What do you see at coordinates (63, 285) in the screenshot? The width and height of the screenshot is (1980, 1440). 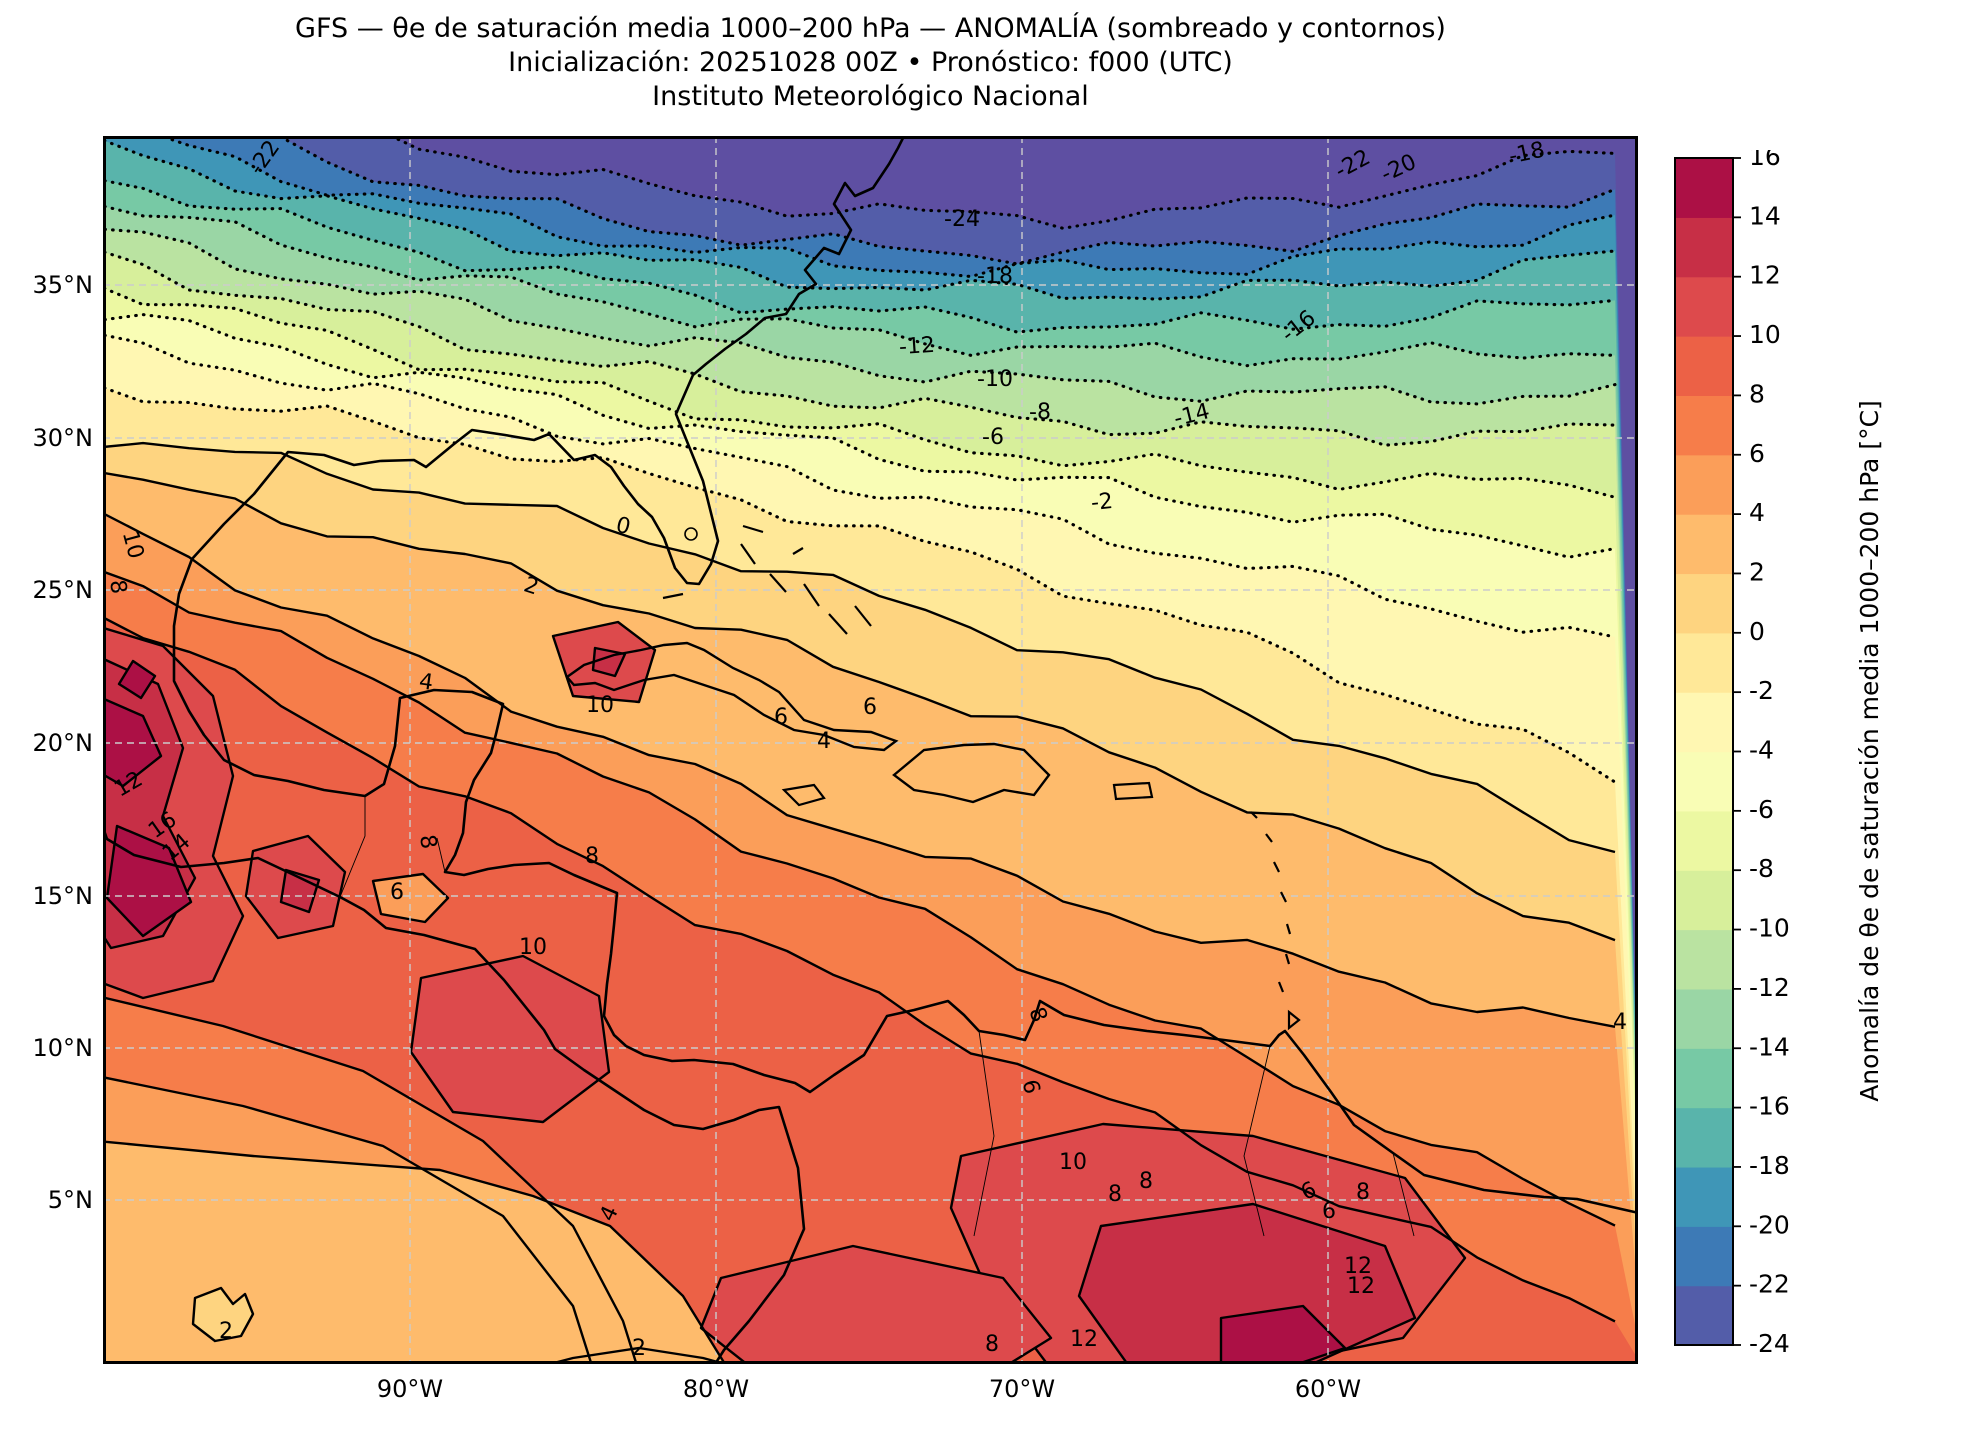 I see `y-axis-tick-label: 35°N` at bounding box center [63, 285].